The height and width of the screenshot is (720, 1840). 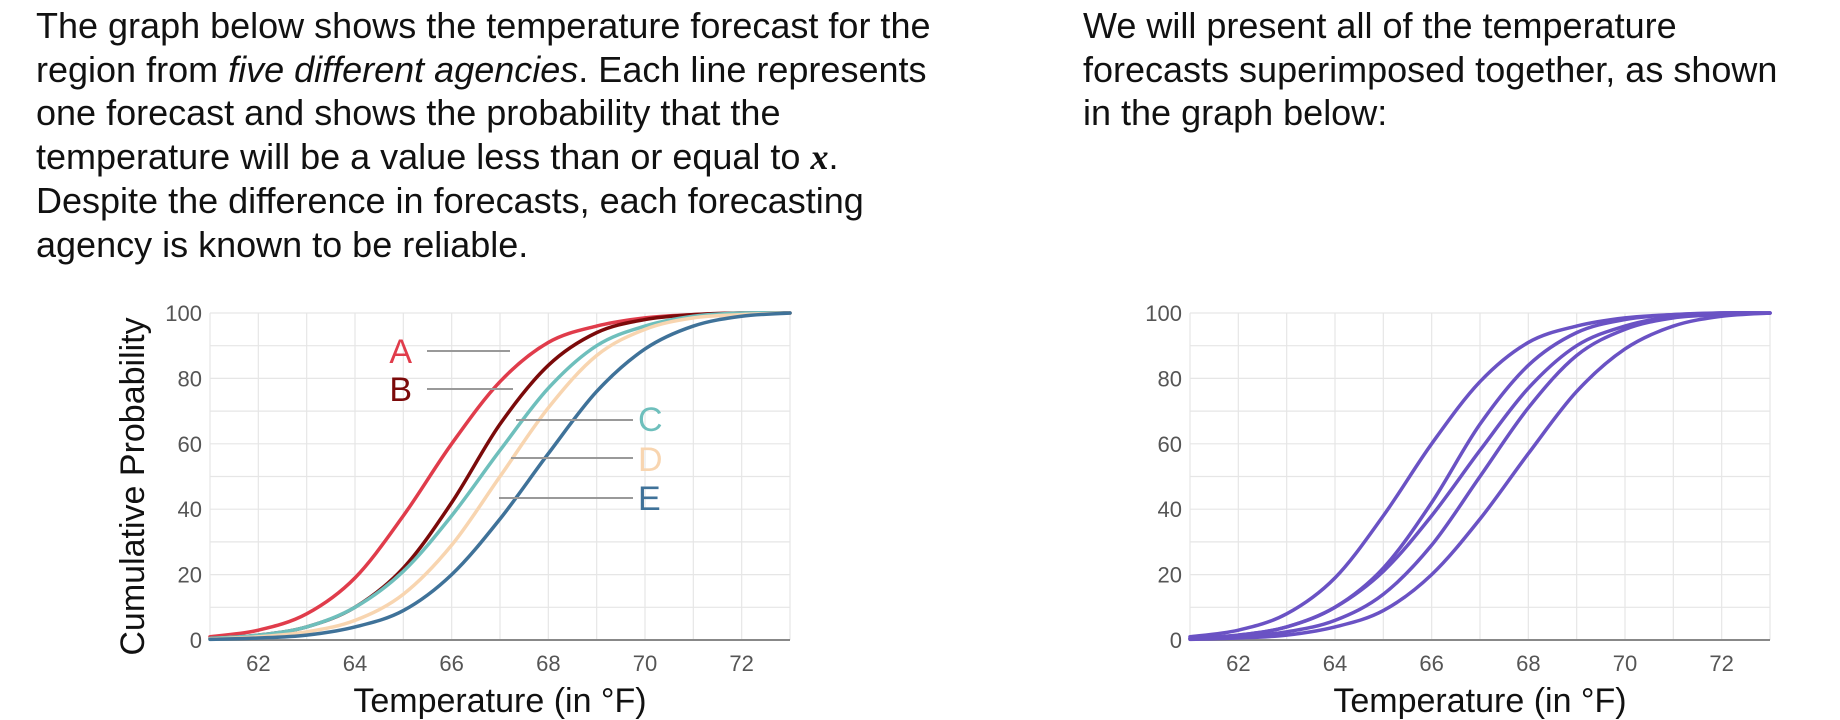 What do you see at coordinates (649, 499) in the screenshot?
I see `series-label-e: E` at bounding box center [649, 499].